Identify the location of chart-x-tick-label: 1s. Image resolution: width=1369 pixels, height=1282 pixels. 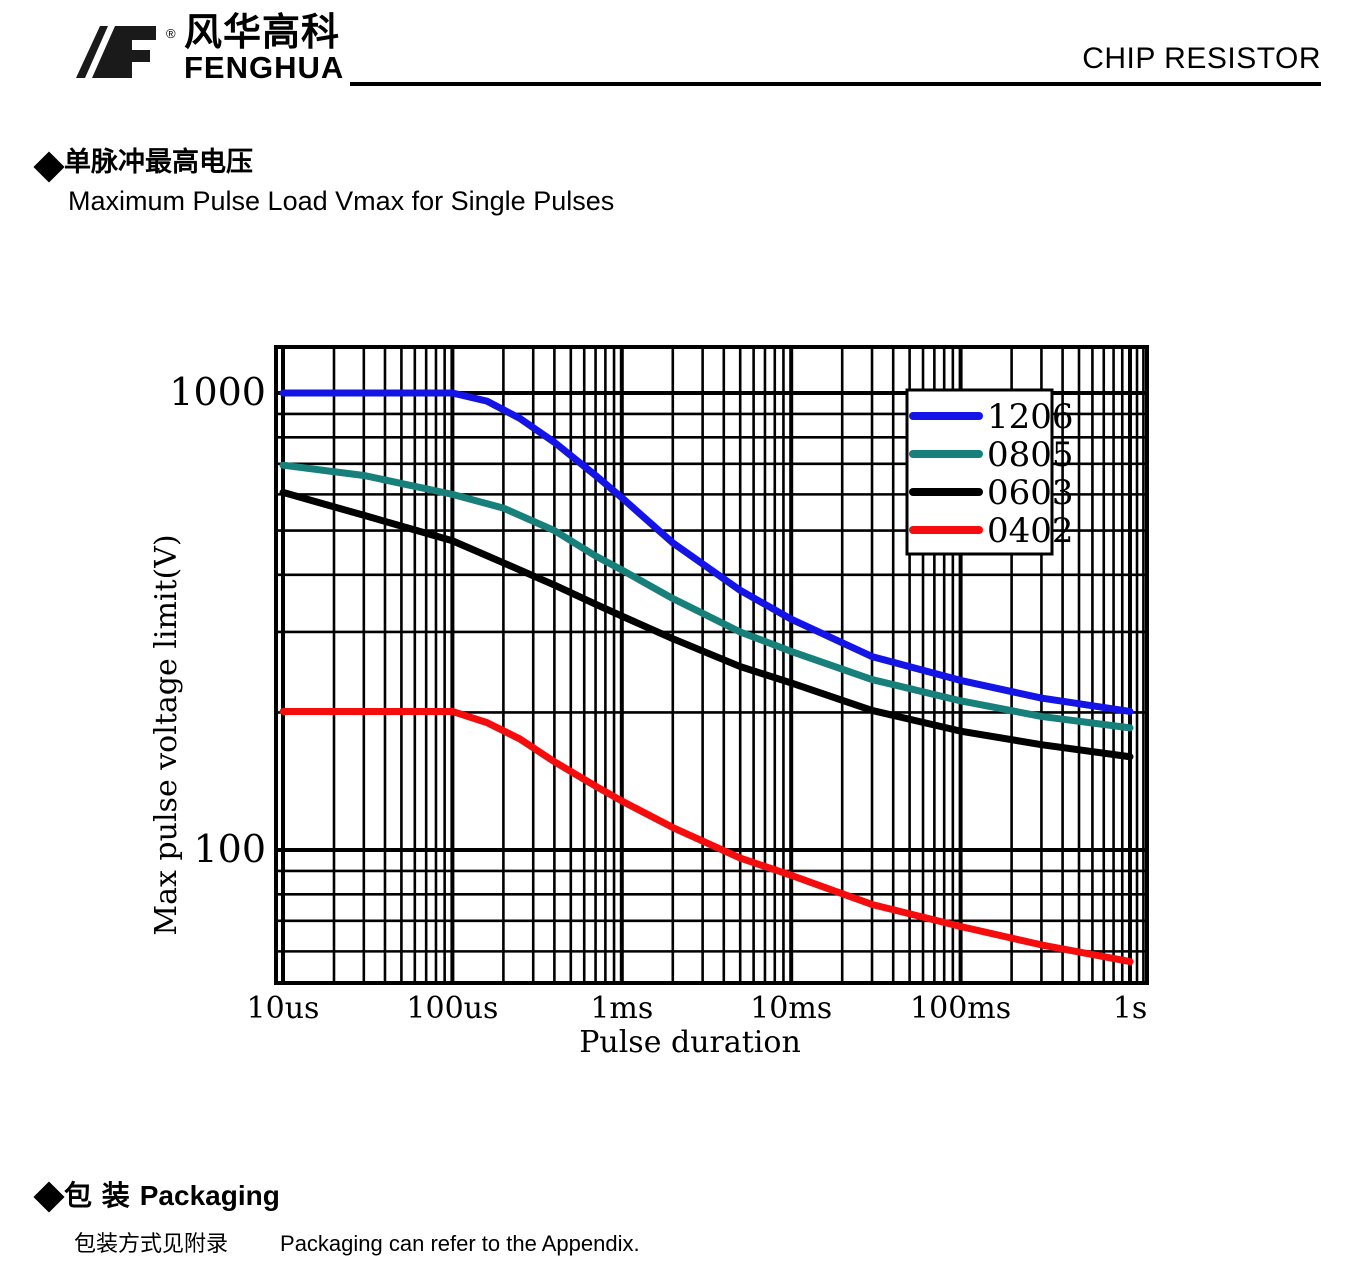
(1130, 1008).